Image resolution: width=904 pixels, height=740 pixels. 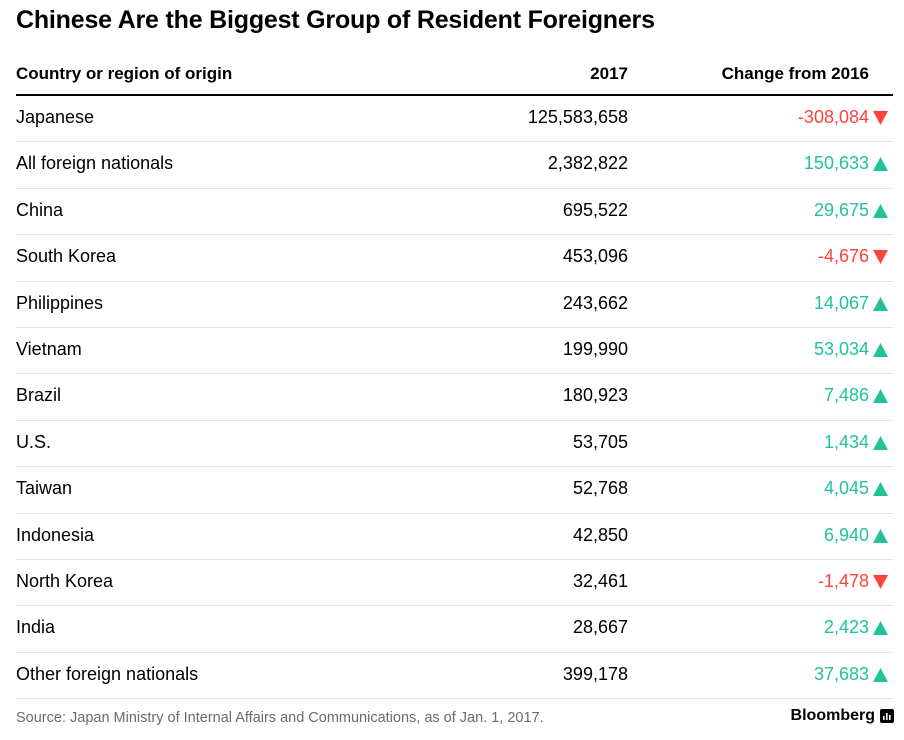 What do you see at coordinates (595, 209) in the screenshot?
I see `row-value-2017: 695,522` at bounding box center [595, 209].